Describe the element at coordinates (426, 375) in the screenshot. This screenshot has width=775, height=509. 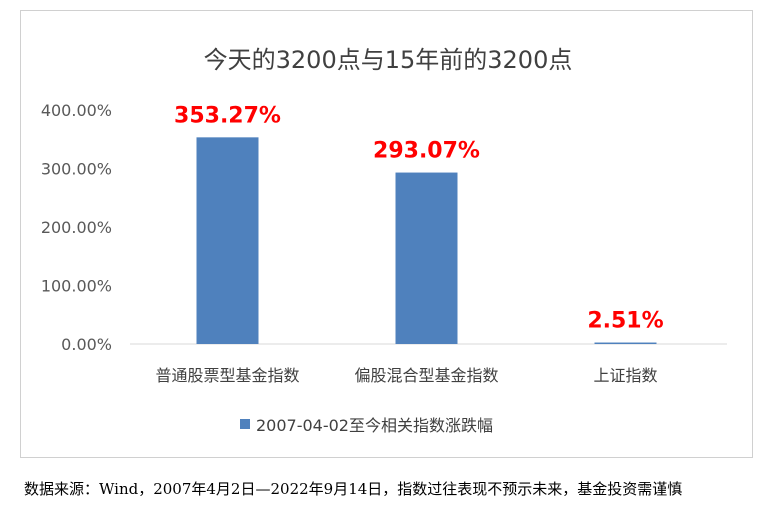
I see `x-tick-label: 偏股混合型基金指数` at that location.